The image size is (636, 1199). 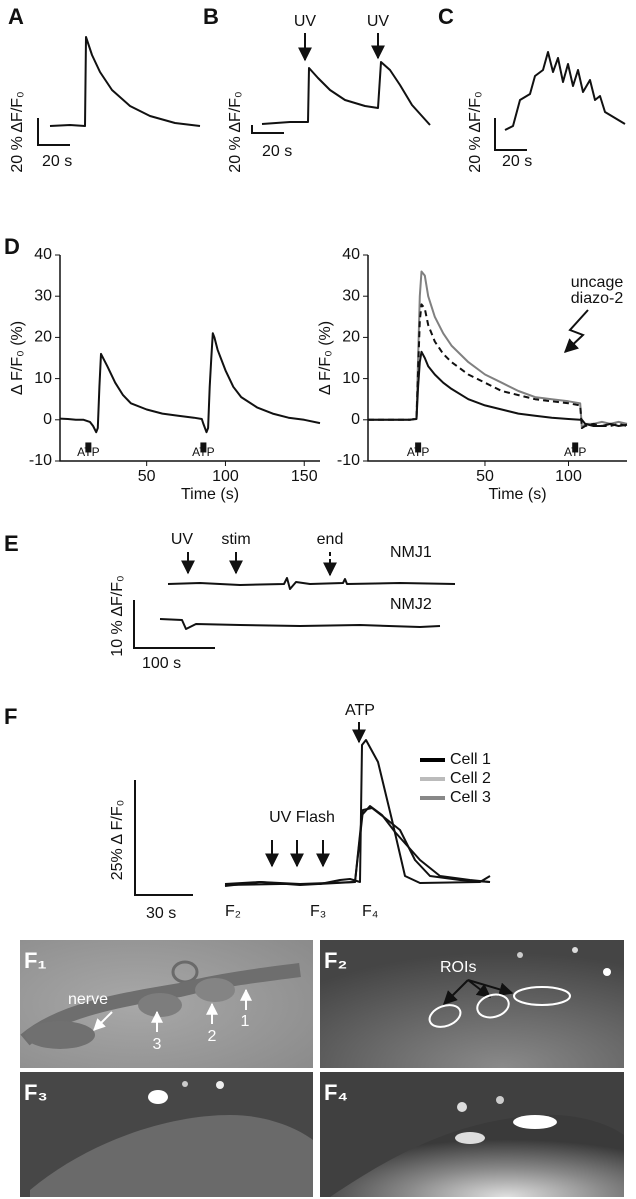 I want to click on frame-label: F₃, so click(x=318, y=911).